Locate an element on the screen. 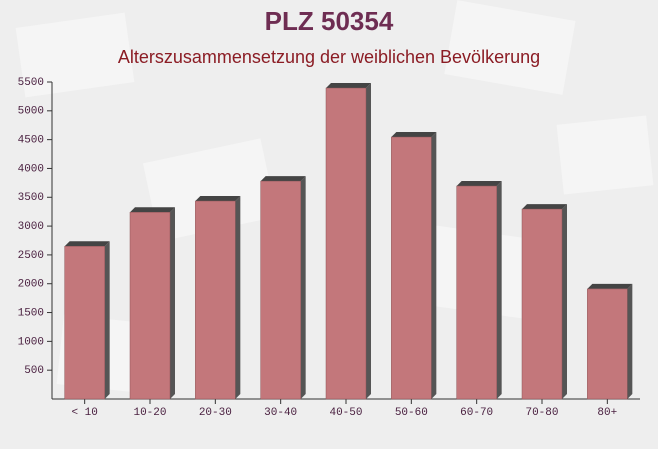 The image size is (658, 449). x-tick-label: 20-30 is located at coordinates (215, 413).